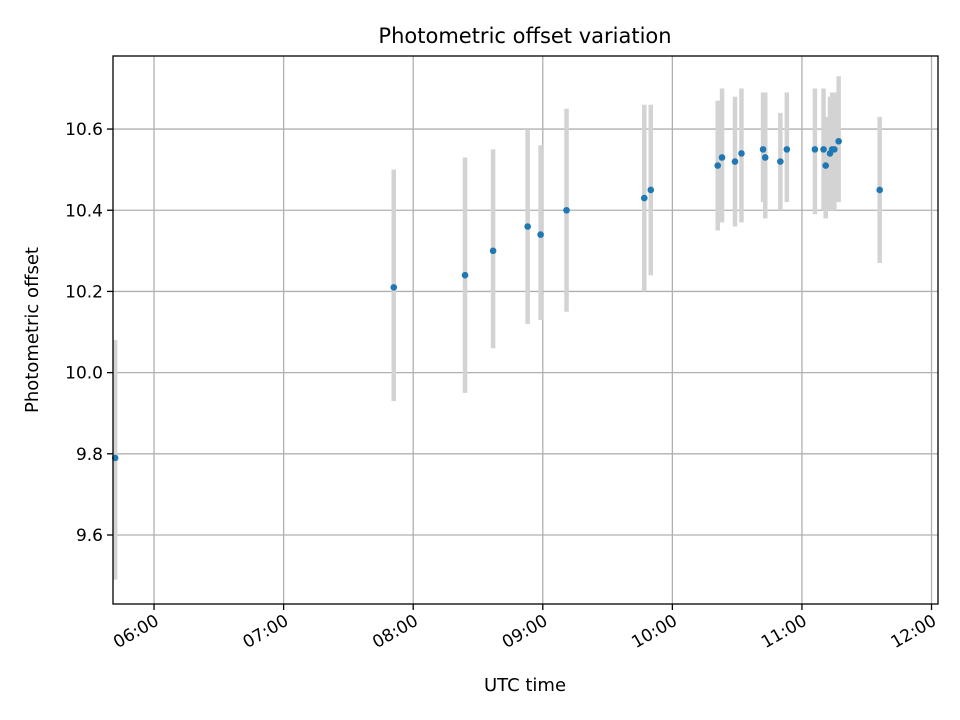 The width and height of the screenshot is (960, 720). What do you see at coordinates (84, 374) in the screenshot?
I see `y-tick-label: 10.0` at bounding box center [84, 374].